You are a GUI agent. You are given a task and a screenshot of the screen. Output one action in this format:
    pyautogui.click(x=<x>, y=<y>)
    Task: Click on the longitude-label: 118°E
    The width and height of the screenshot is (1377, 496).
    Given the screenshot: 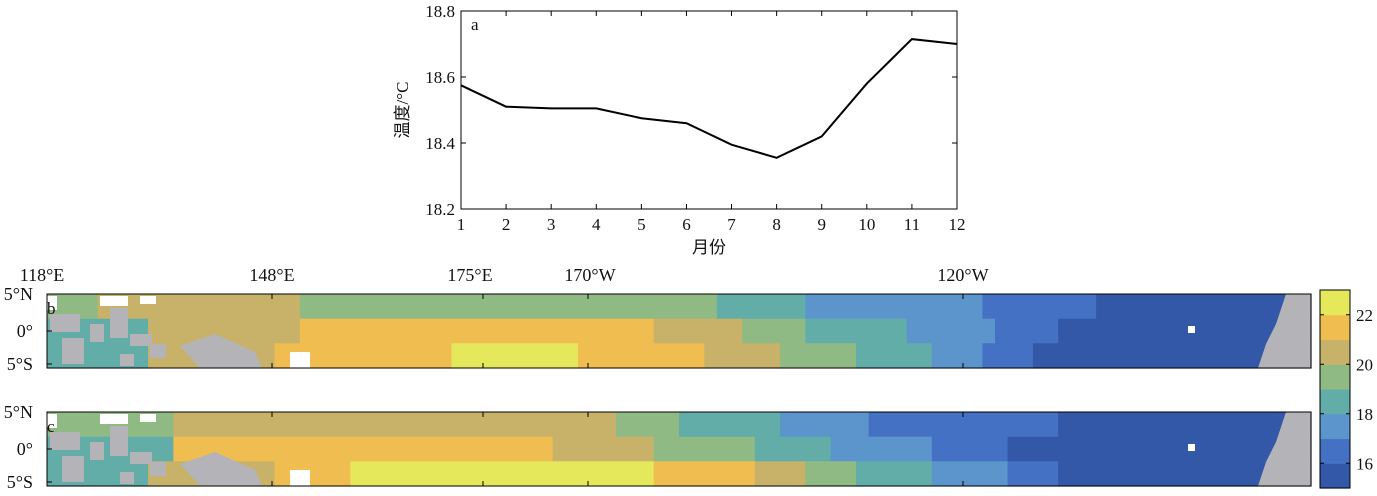 What is the action you would take?
    pyautogui.click(x=42, y=275)
    